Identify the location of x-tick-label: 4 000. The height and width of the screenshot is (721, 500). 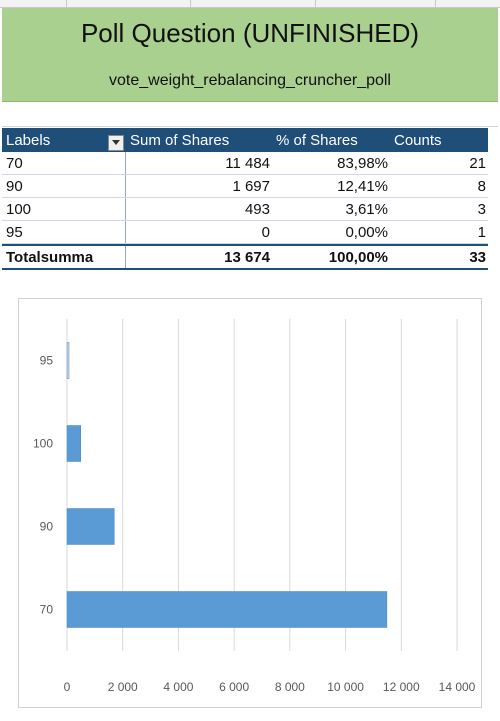
(178, 687).